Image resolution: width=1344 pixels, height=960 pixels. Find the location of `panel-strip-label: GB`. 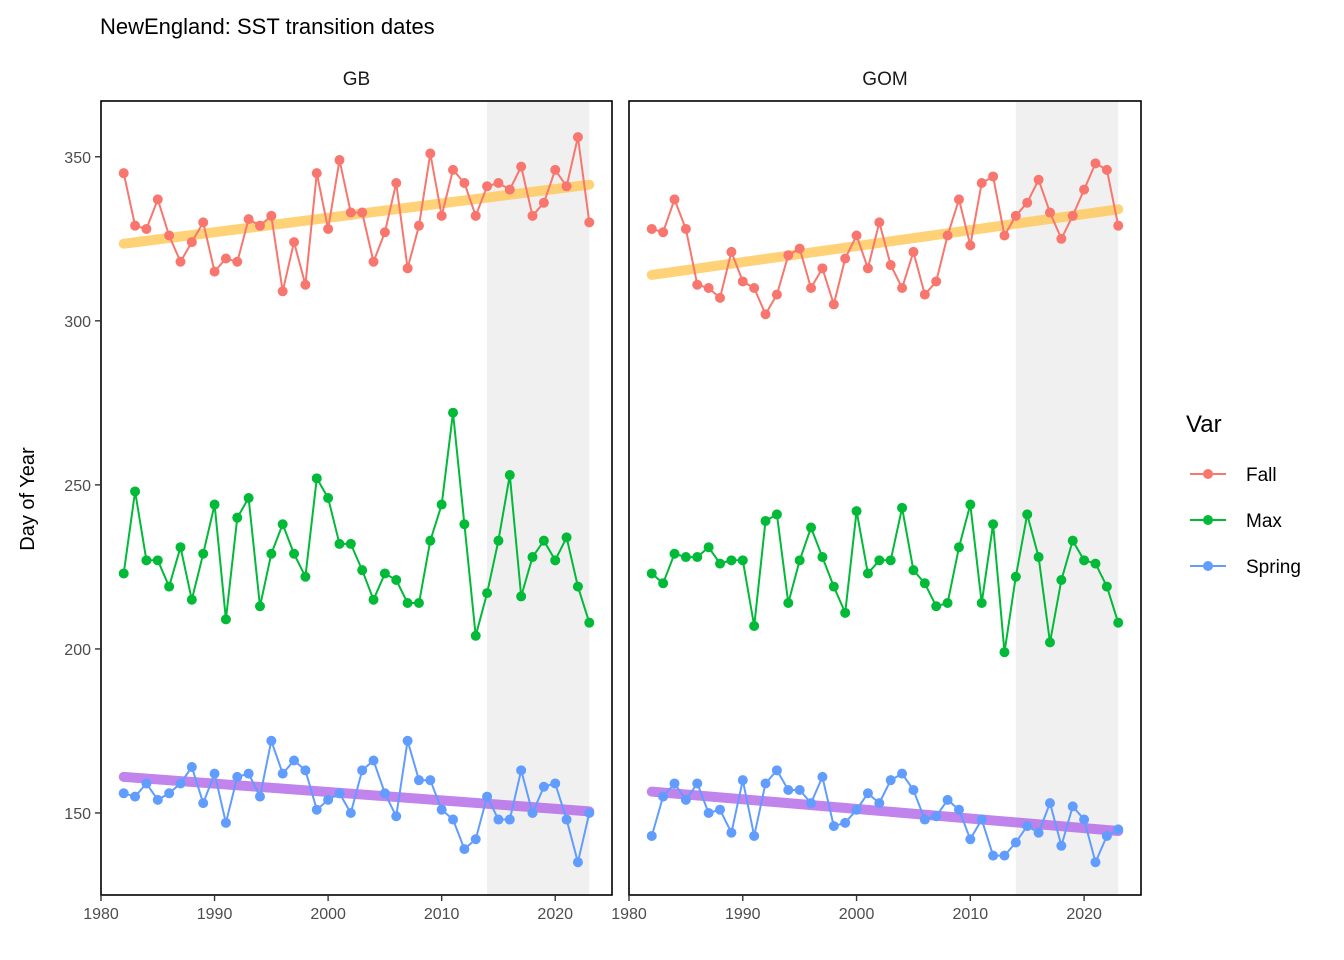

panel-strip-label: GB is located at coordinates (356, 79).